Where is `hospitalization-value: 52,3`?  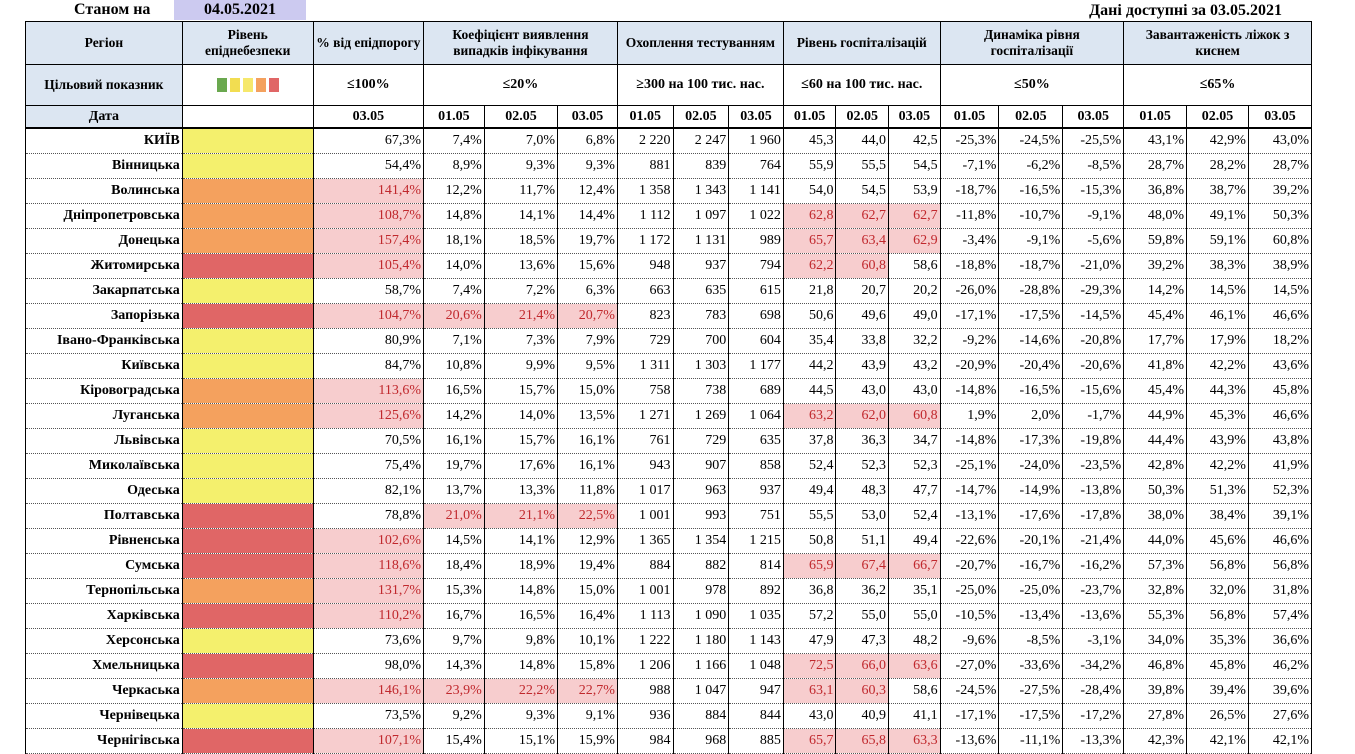 hospitalization-value: 52,3 is located at coordinates (914, 466).